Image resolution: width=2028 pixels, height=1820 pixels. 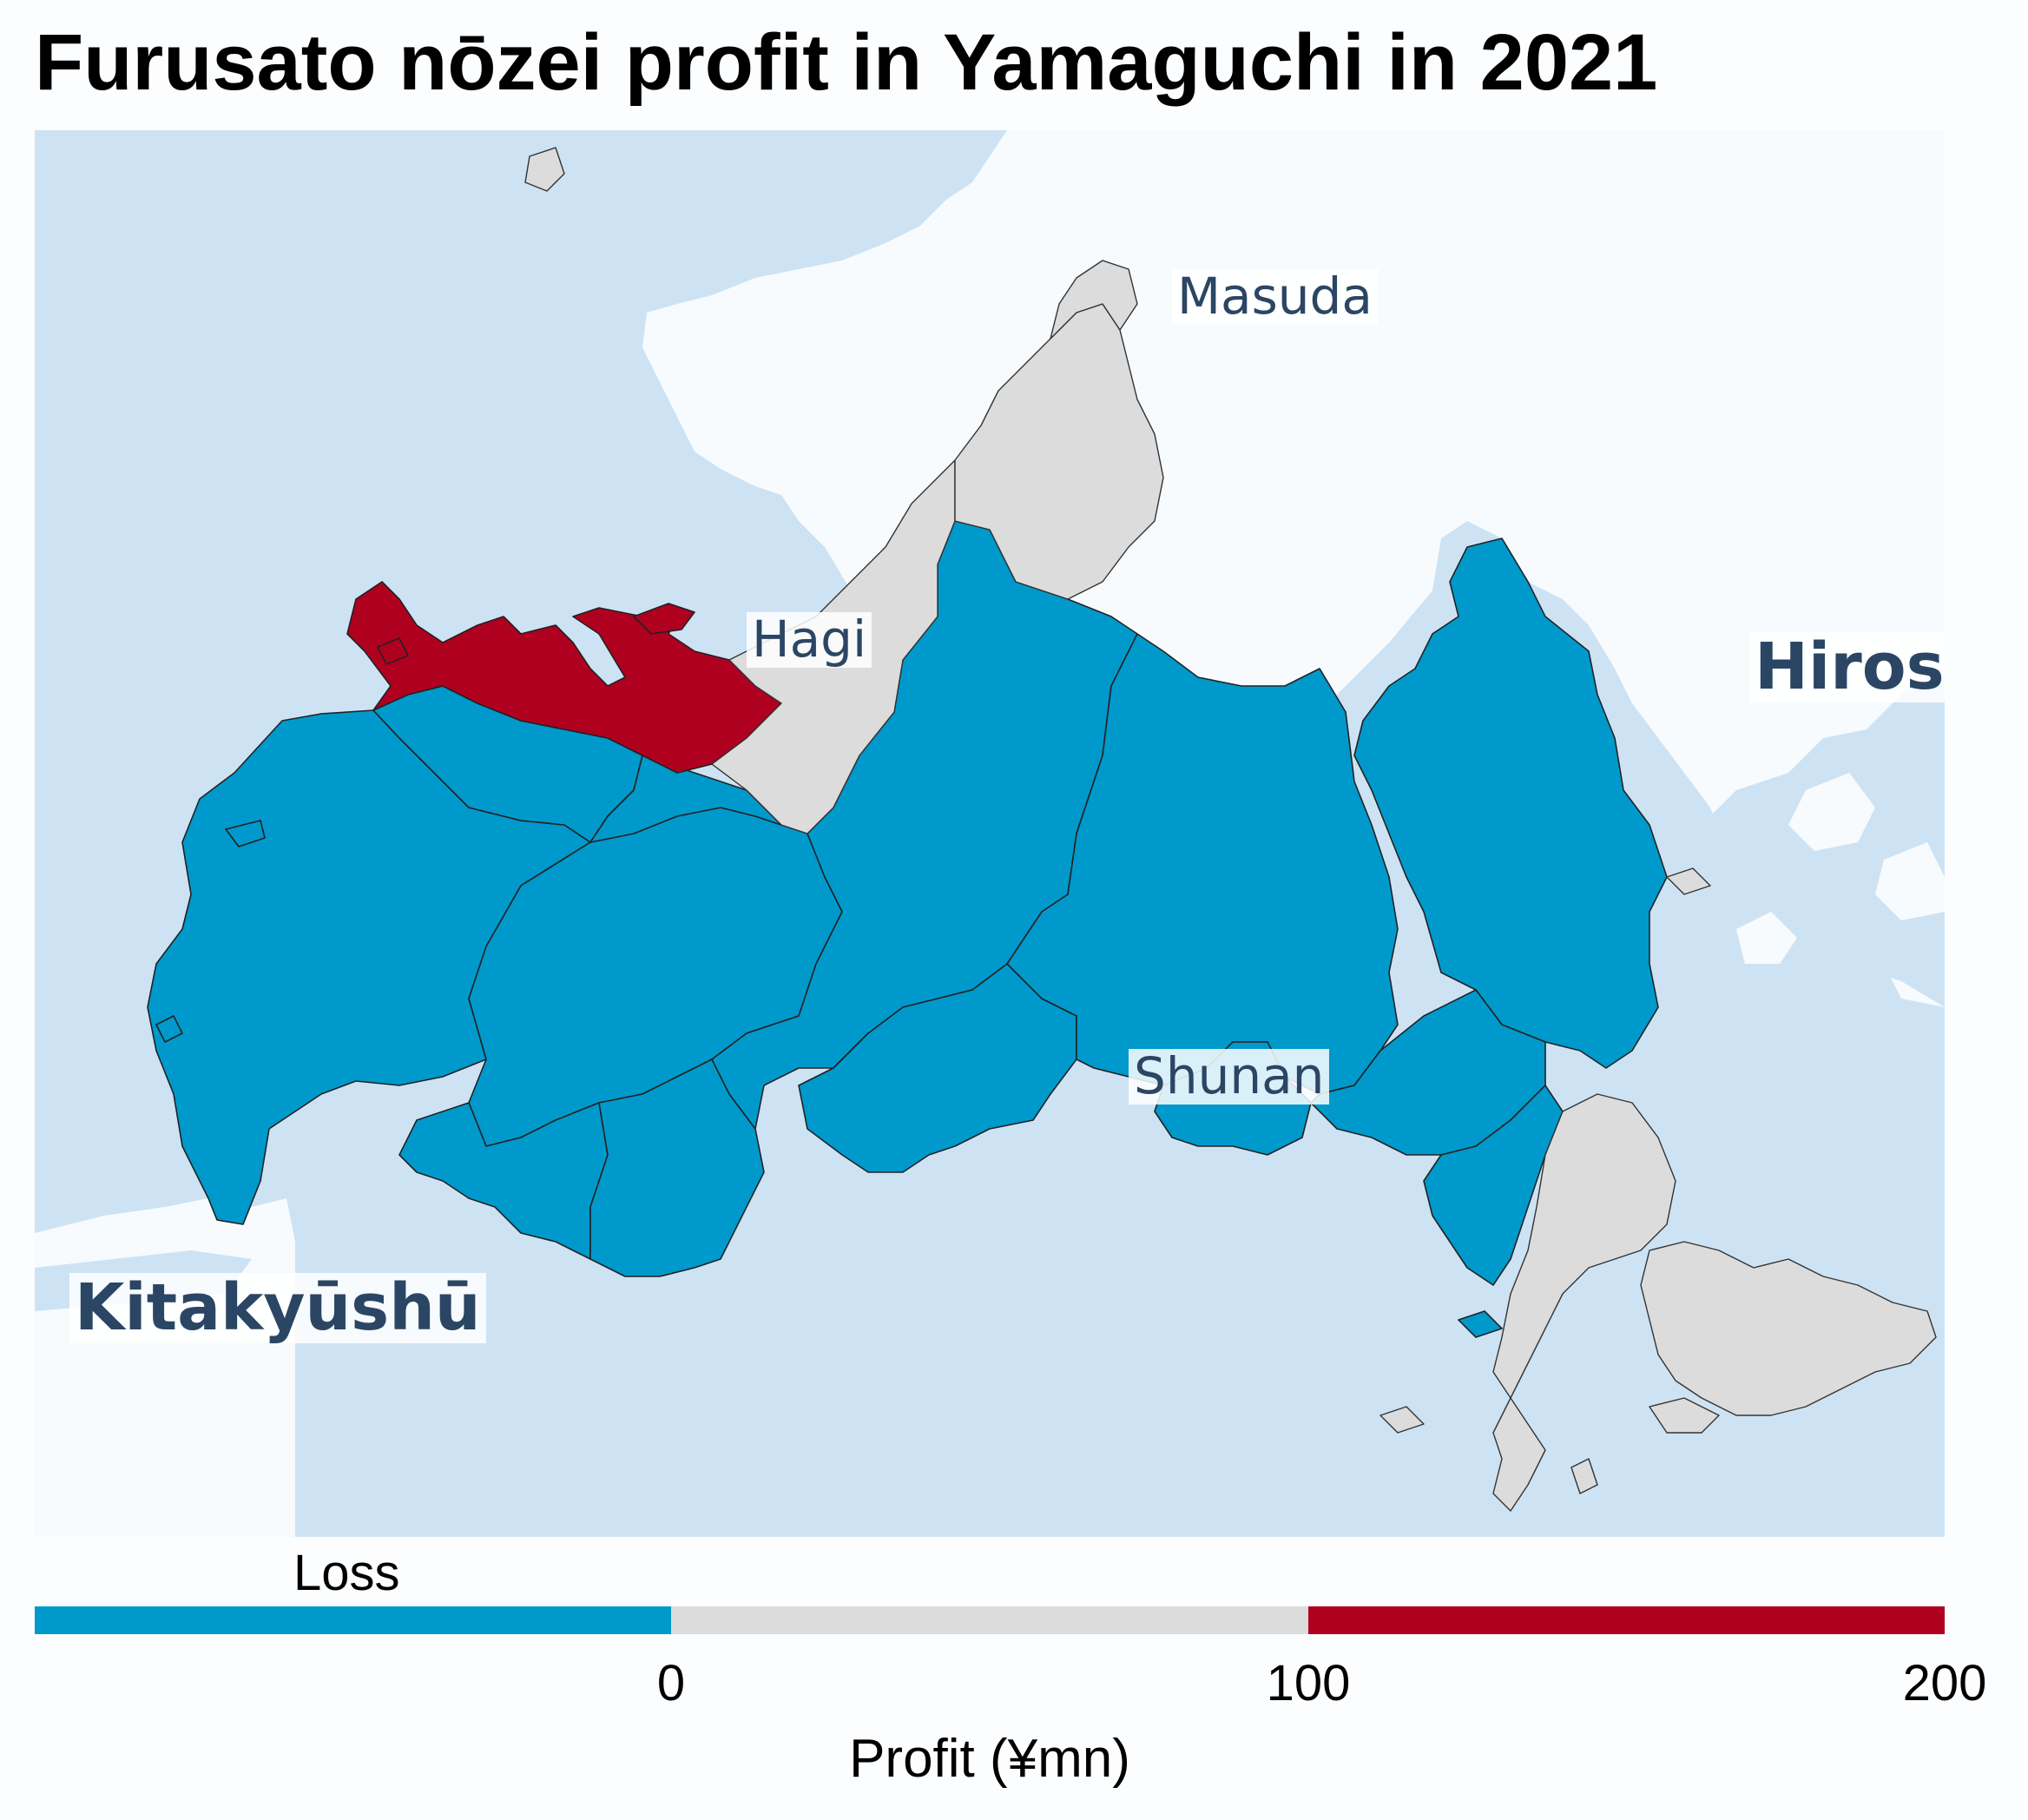 I want to click on municipality-susa, so click(x=1094, y=300).